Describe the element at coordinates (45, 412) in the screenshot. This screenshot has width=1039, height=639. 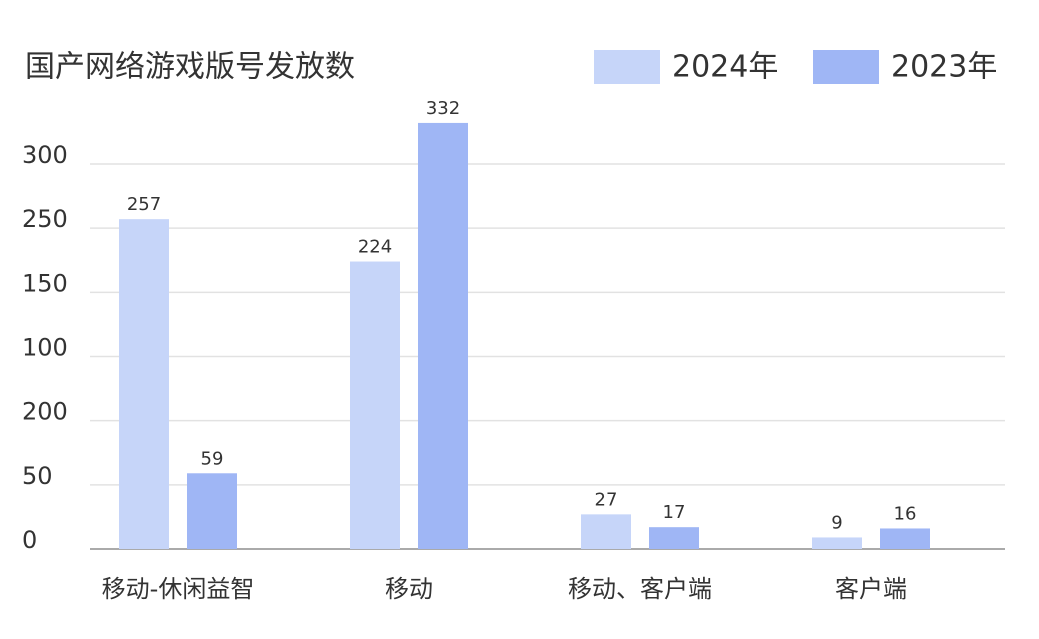
I see `y-tick-label: 200` at that location.